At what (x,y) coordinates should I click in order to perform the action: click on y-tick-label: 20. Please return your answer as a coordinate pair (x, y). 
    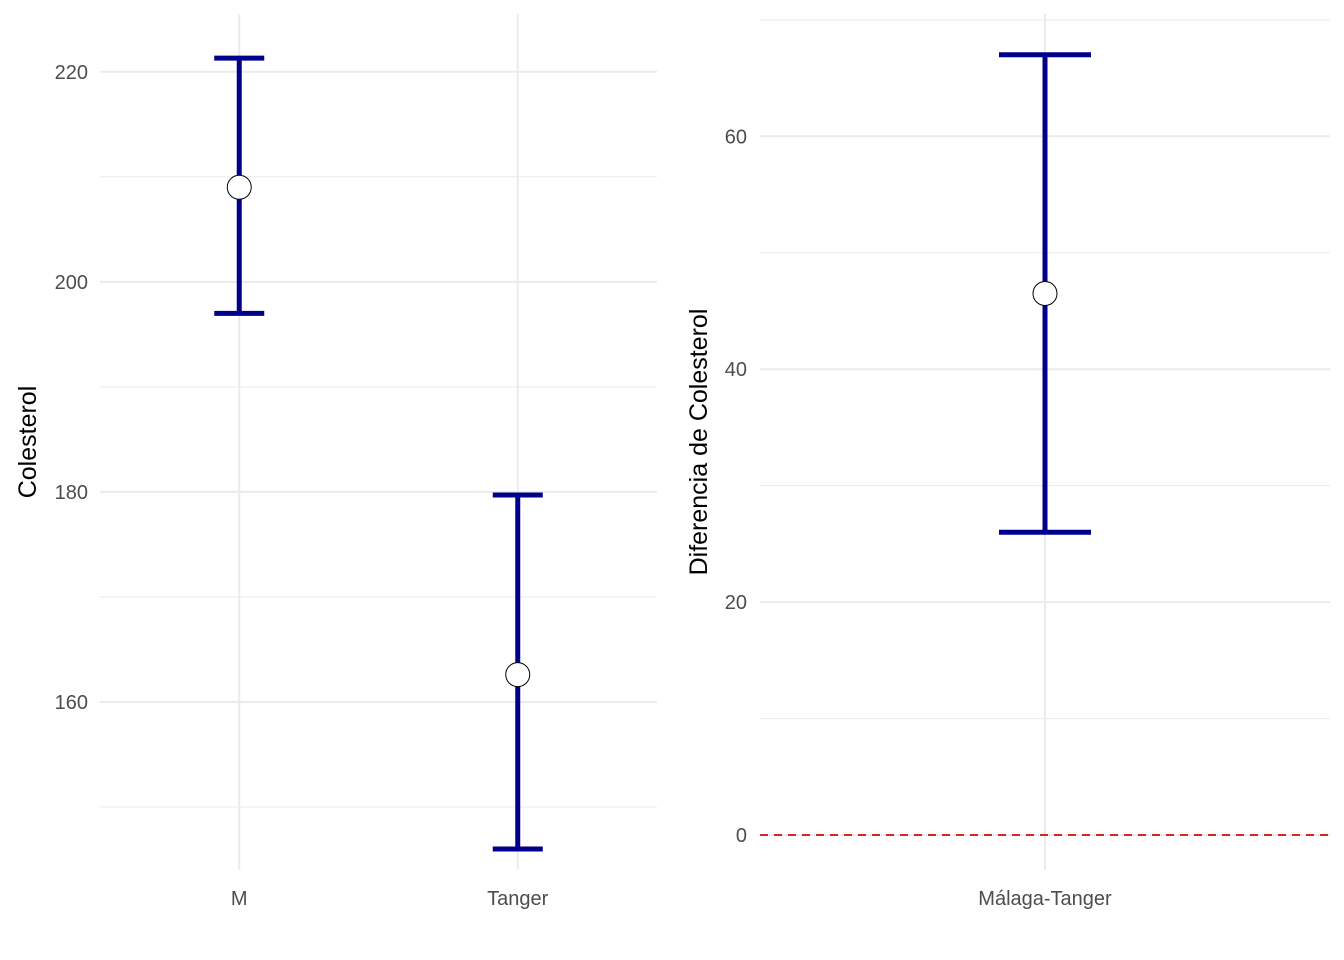
    Looking at the image, I should click on (736, 603).